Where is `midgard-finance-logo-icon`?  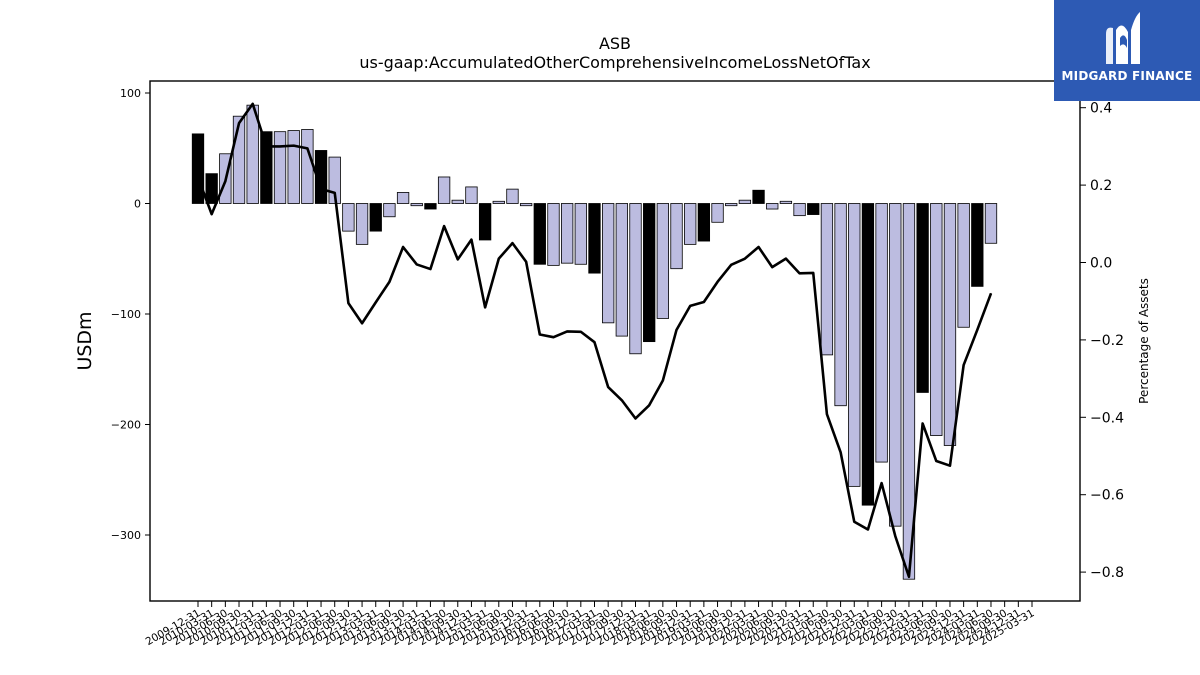
midgard-finance-logo-icon is located at coordinates (1123, 38).